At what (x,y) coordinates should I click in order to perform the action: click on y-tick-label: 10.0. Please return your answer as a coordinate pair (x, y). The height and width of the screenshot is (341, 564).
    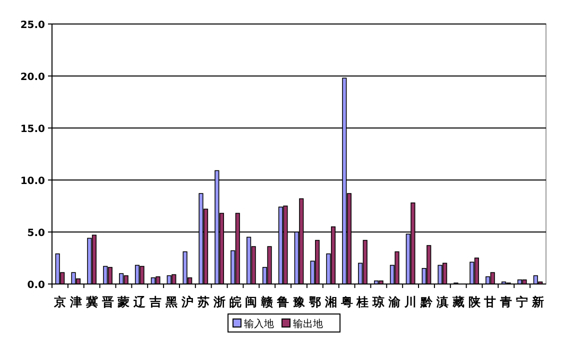
    Looking at the image, I should click on (33, 181).